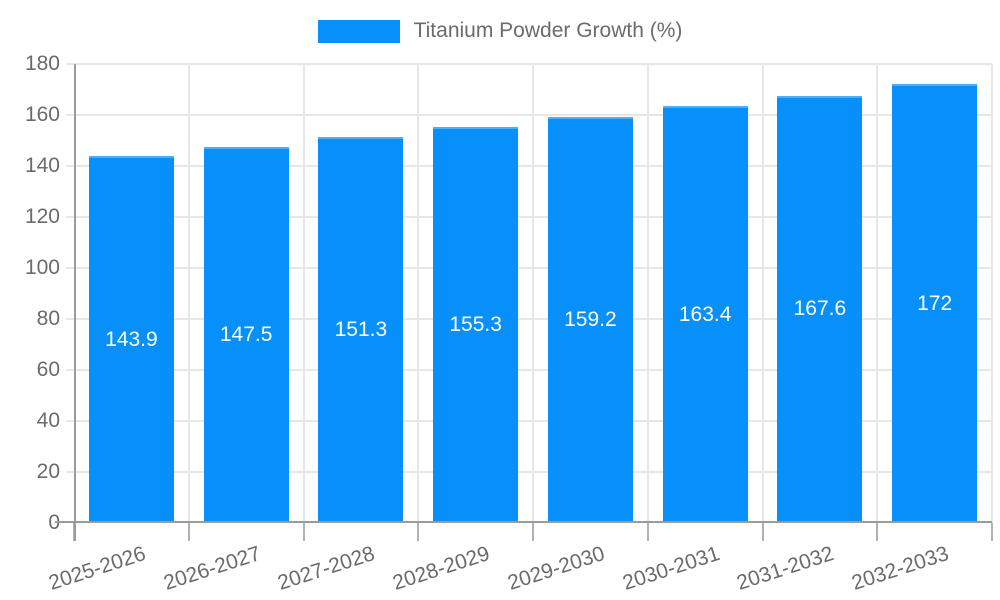  What do you see at coordinates (42, 216) in the screenshot?
I see `y-axis-tick-label: 120` at bounding box center [42, 216].